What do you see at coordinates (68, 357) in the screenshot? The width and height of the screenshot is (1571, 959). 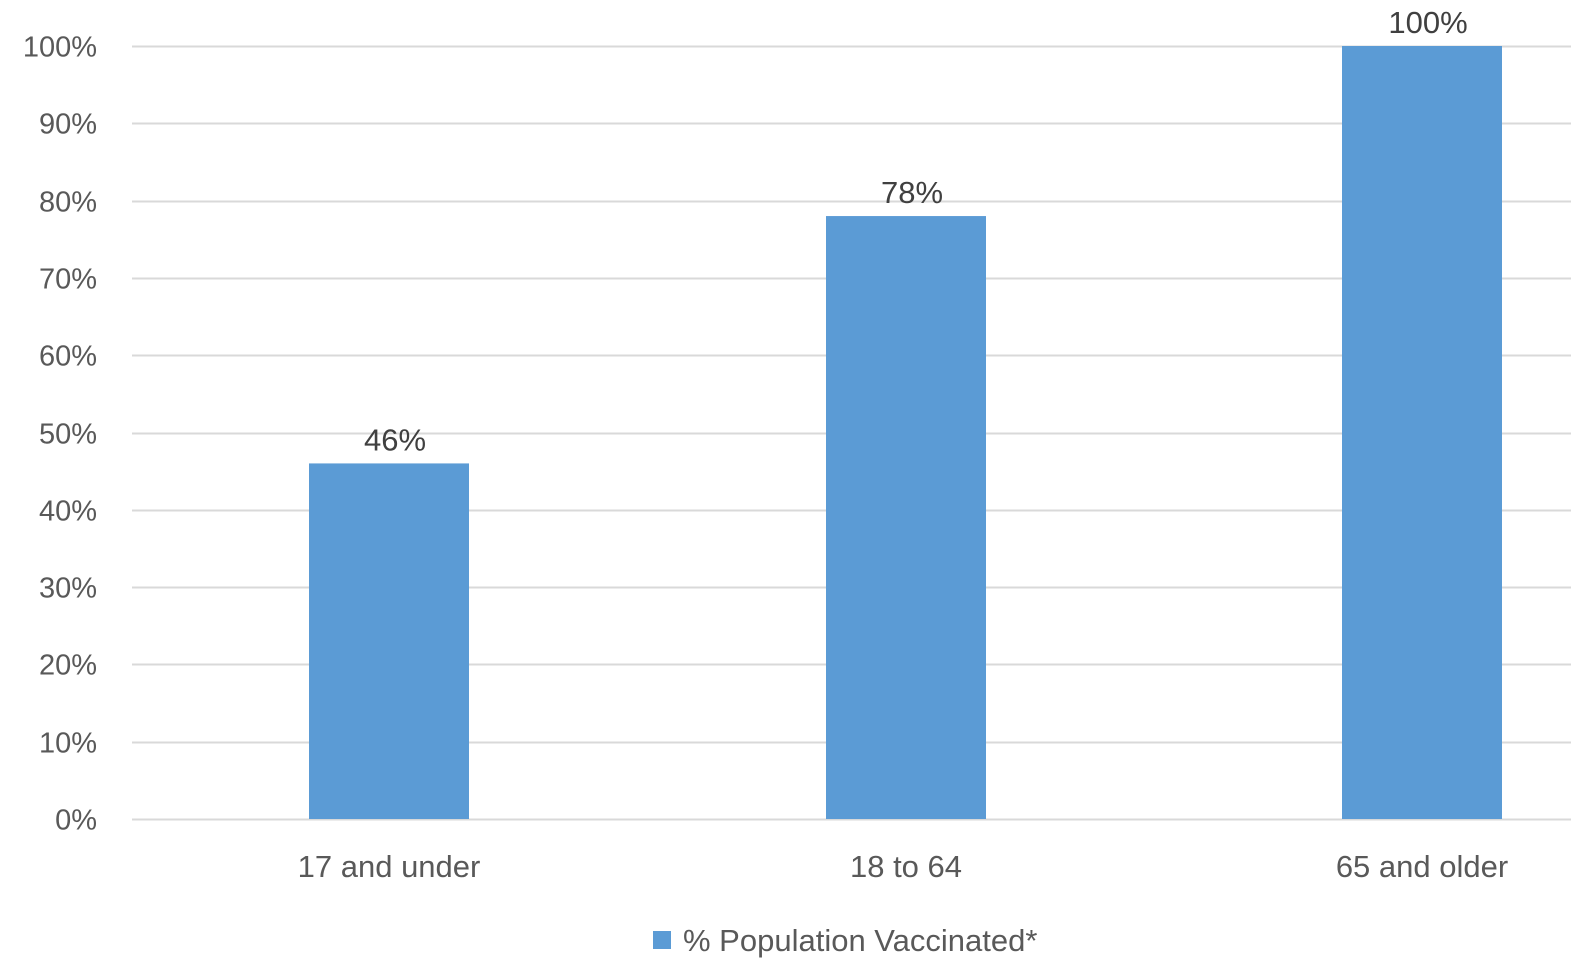 I see `y-tick-label: 60%` at bounding box center [68, 357].